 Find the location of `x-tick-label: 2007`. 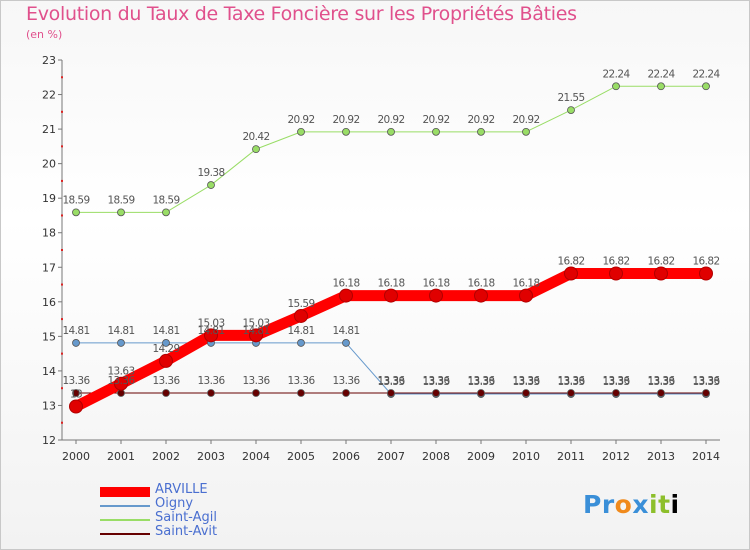

x-tick-label: 2007 is located at coordinates (391, 456).